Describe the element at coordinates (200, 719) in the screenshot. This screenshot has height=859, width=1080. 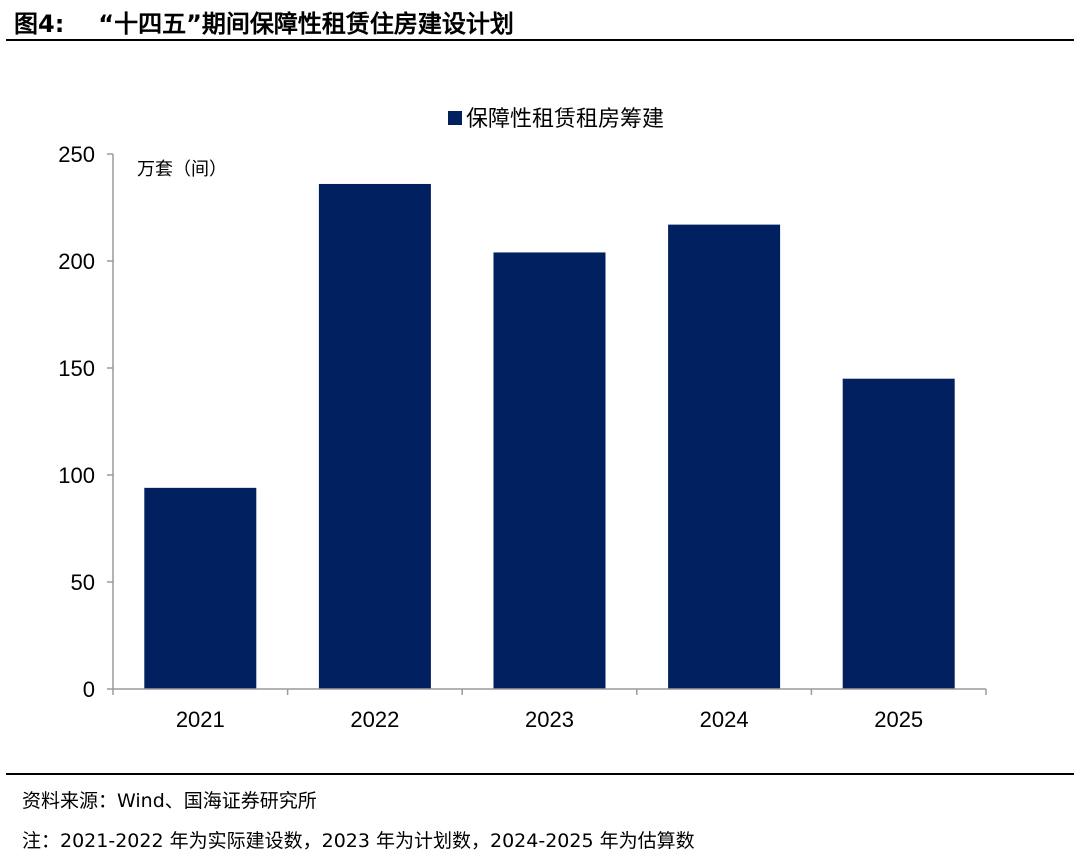
I see `x-tick-label: 2021` at that location.